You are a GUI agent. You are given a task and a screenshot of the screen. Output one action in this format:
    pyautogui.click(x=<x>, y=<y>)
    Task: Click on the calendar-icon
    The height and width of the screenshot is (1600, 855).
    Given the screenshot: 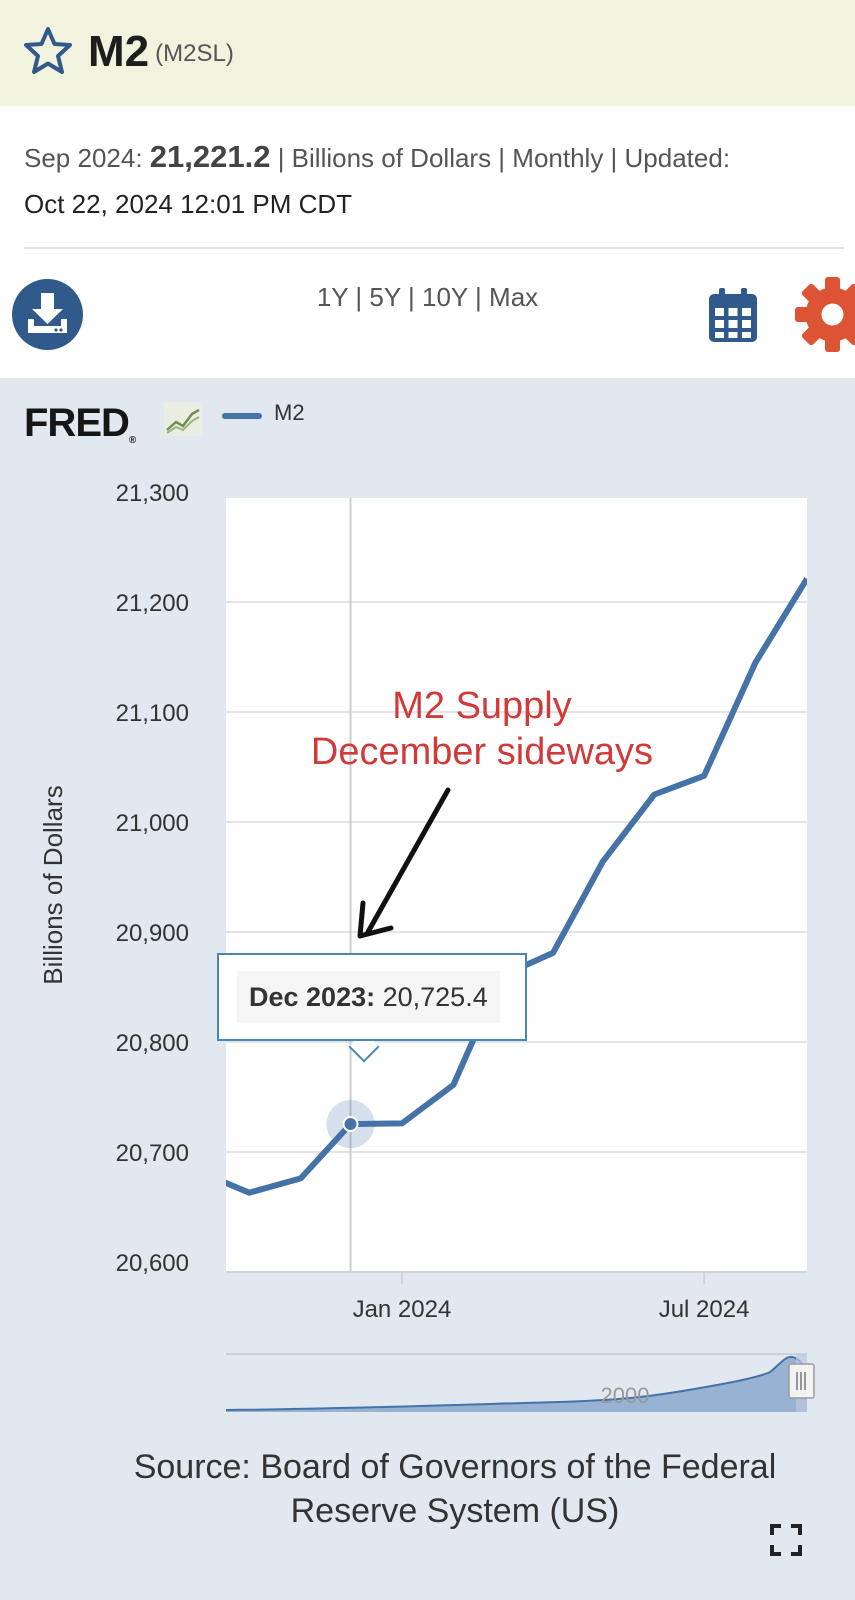 What is the action you would take?
    pyautogui.click(x=733, y=315)
    